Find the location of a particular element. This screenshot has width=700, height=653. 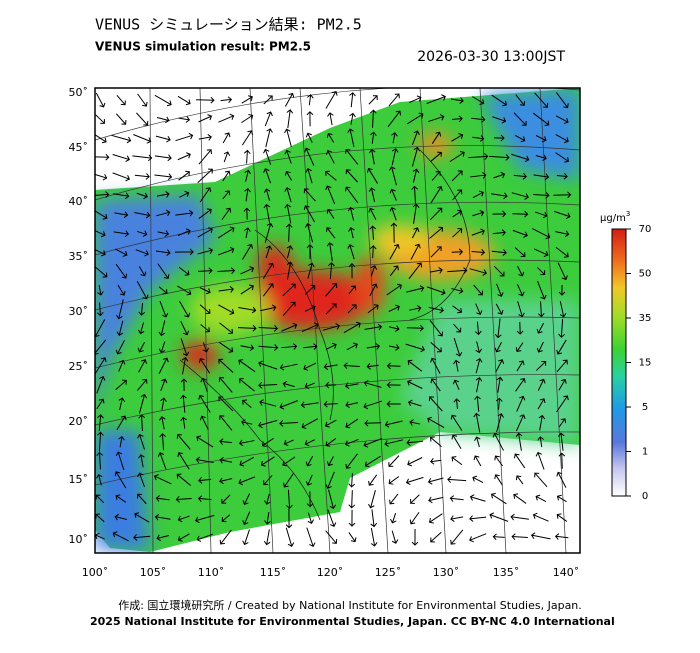

colorbar-tick-label: 50 is located at coordinates (645, 274).